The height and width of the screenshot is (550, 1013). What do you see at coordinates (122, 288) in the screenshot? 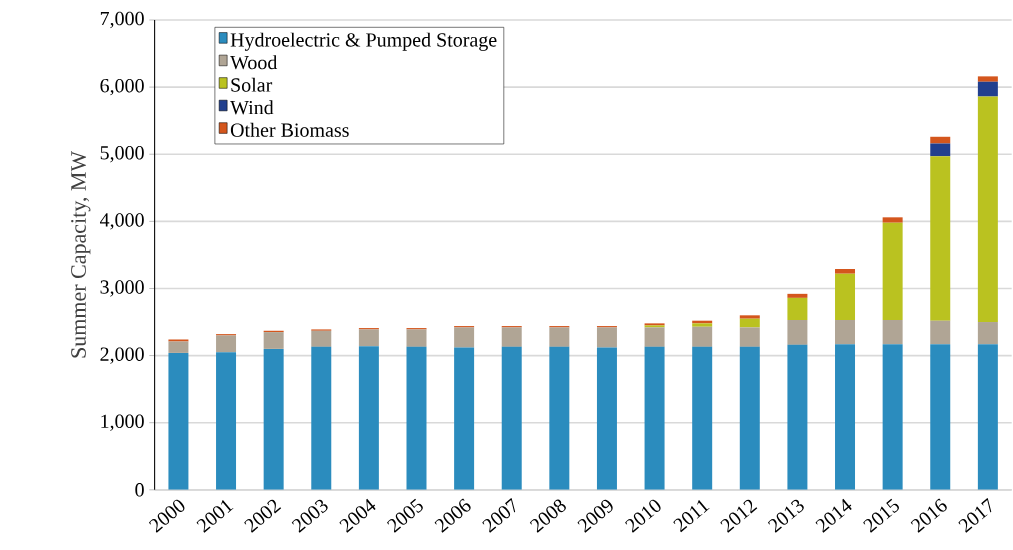
I see `y-tick-label: 3,000` at bounding box center [122, 288].